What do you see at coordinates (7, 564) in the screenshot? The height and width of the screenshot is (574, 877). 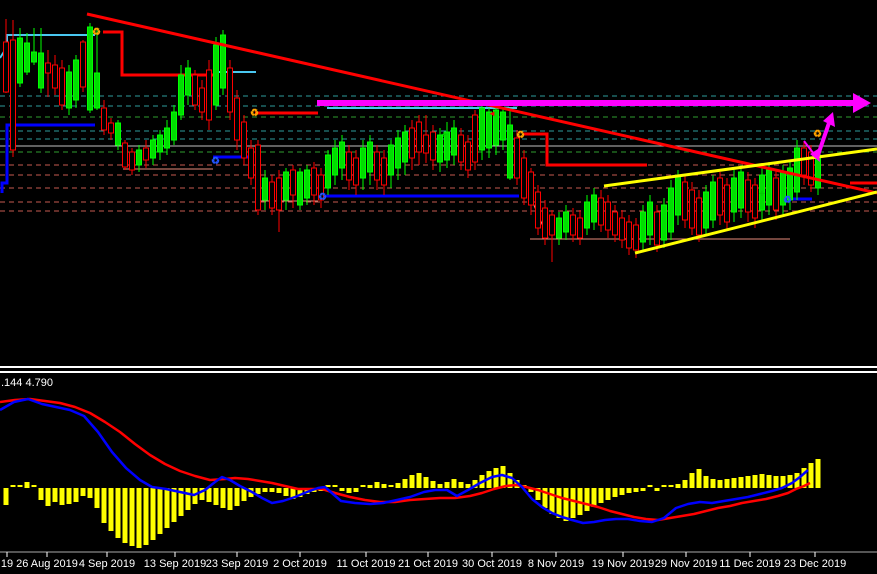 I see `time-axis-label: 19` at bounding box center [7, 564].